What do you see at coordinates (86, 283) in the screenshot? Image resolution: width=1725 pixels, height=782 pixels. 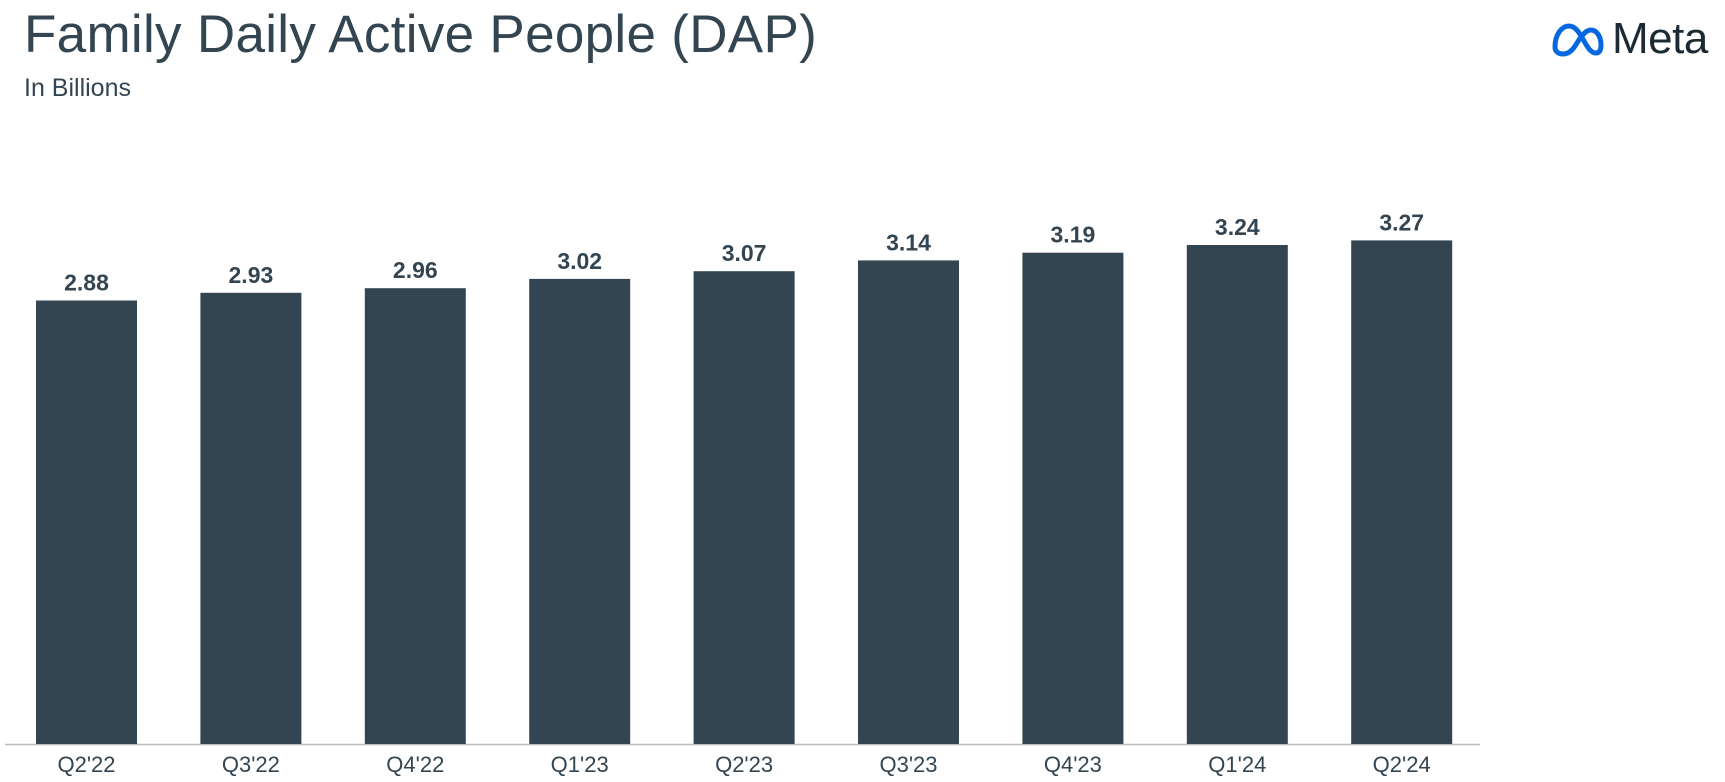 I see `data-label-0: 2.88` at bounding box center [86, 283].